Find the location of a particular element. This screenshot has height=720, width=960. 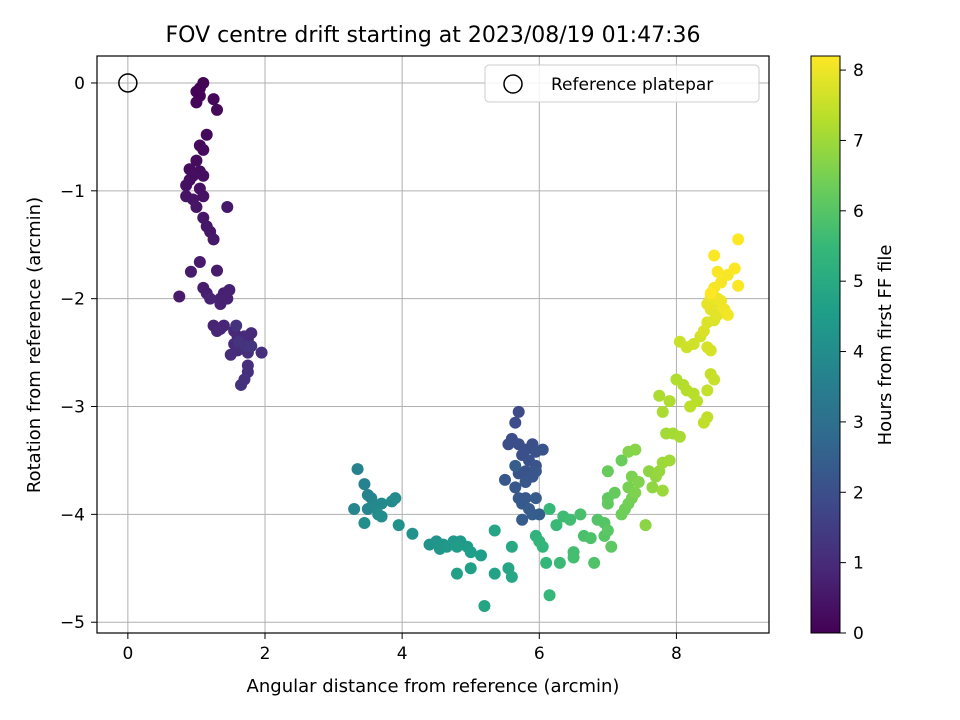

colorbar-tick-label: 7 is located at coordinates (858, 141).